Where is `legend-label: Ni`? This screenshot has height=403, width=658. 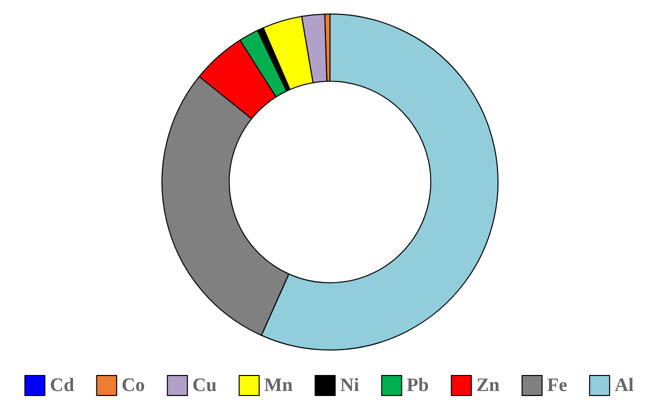 legend-label: Ni is located at coordinates (350, 385).